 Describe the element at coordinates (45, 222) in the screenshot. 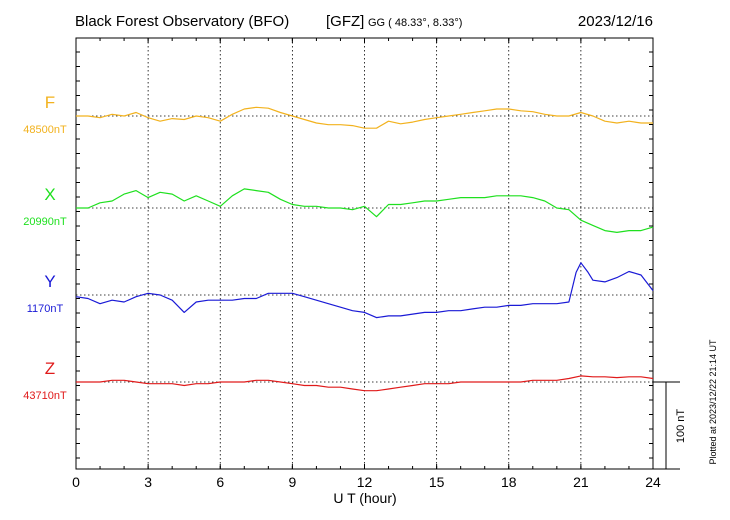

I see `baseline-label-x: 20990nT` at that location.